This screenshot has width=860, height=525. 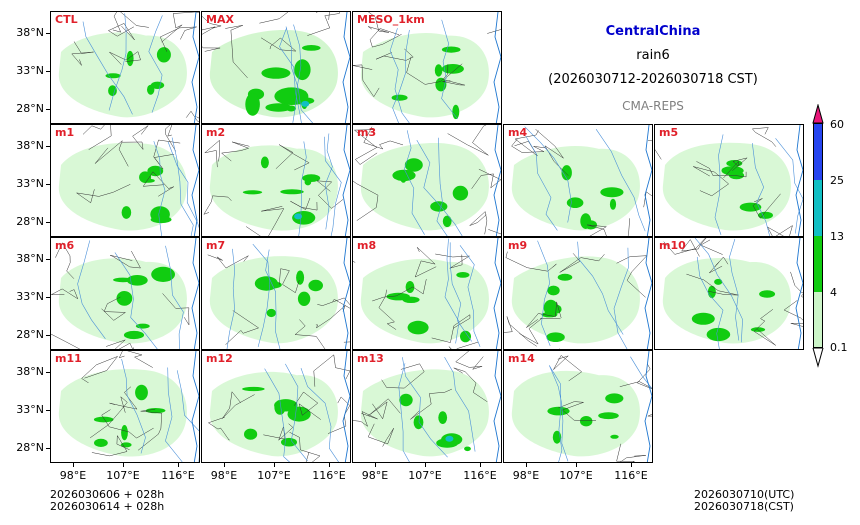 What do you see at coordinates (521, 358) in the screenshot?
I see `panel-label: m14` at bounding box center [521, 358].